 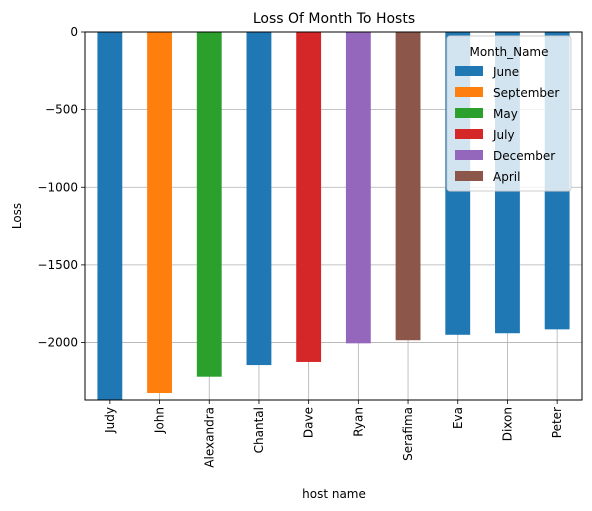 I want to click on legend-label: May, so click(x=505, y=114).